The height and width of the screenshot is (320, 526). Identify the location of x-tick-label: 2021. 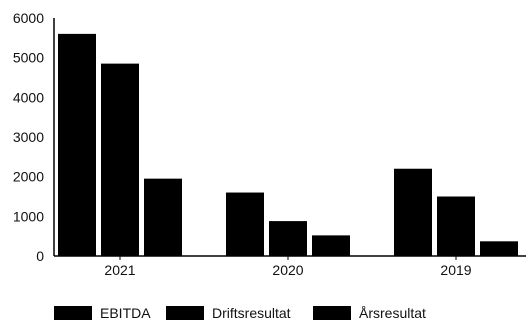
(119, 270).